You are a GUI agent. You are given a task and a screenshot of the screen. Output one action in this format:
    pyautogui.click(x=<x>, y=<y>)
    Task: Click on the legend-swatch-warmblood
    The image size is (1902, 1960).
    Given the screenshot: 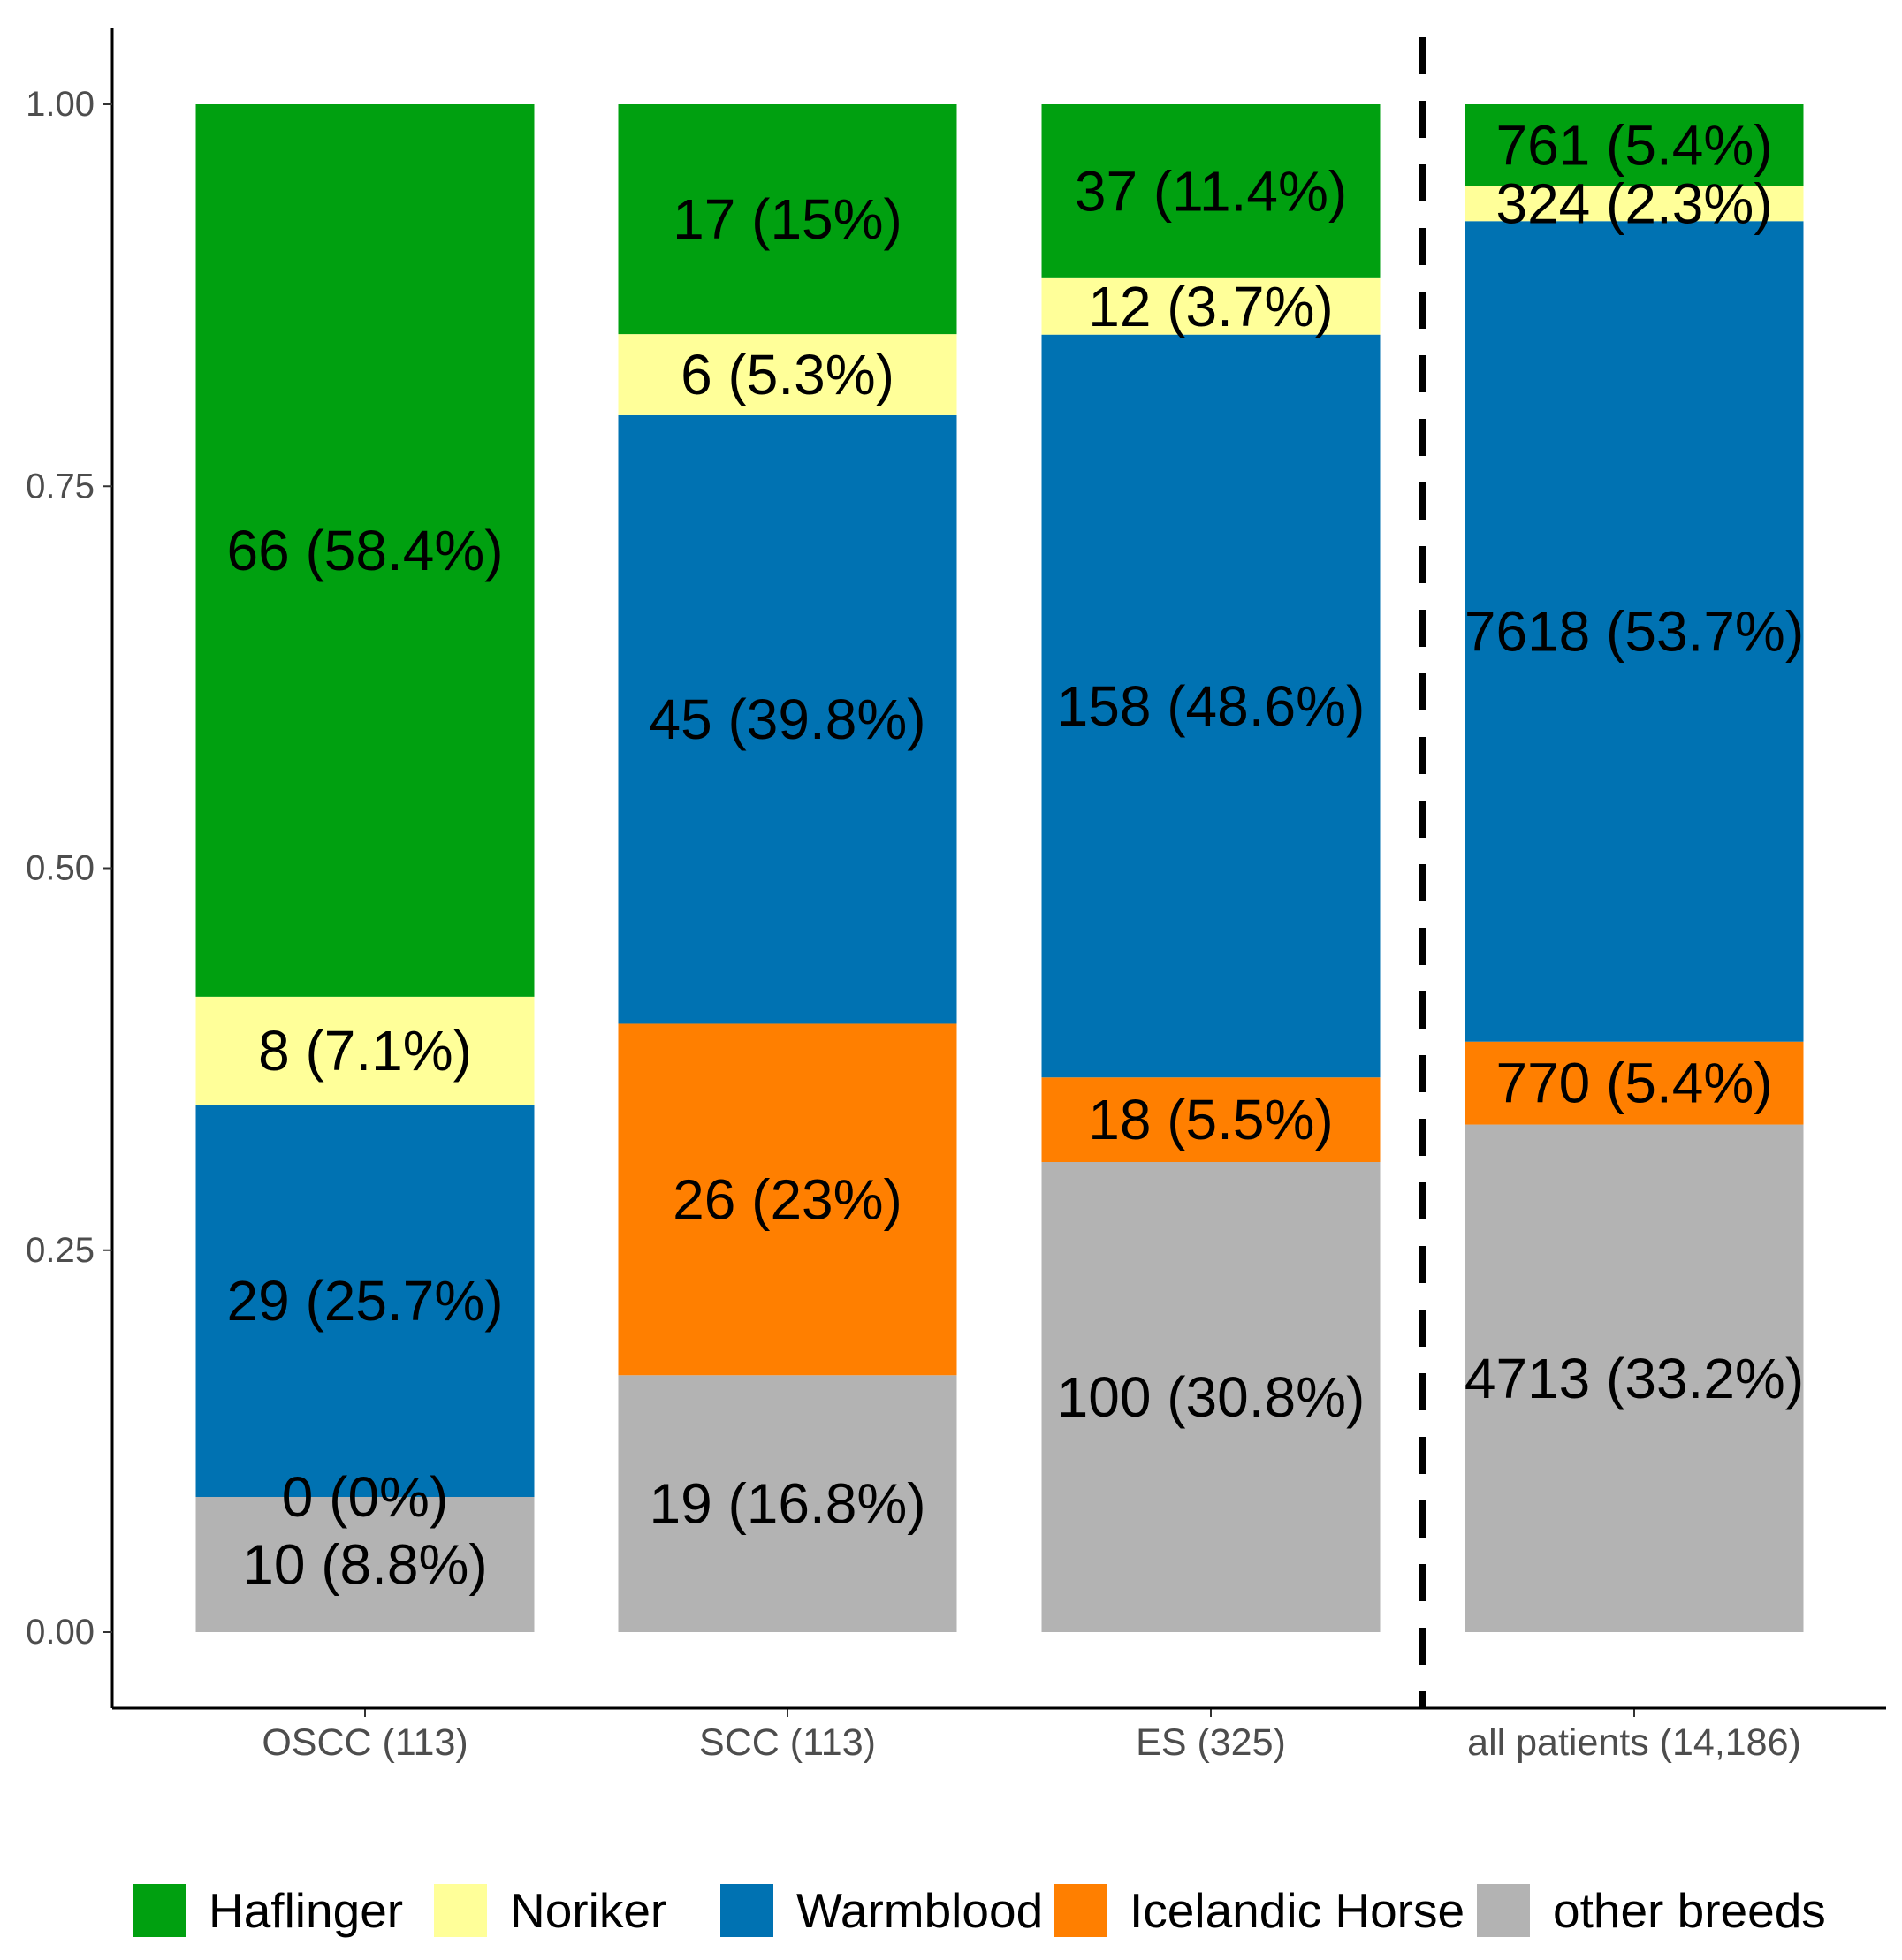 What is the action you would take?
    pyautogui.click(x=747, y=1910)
    